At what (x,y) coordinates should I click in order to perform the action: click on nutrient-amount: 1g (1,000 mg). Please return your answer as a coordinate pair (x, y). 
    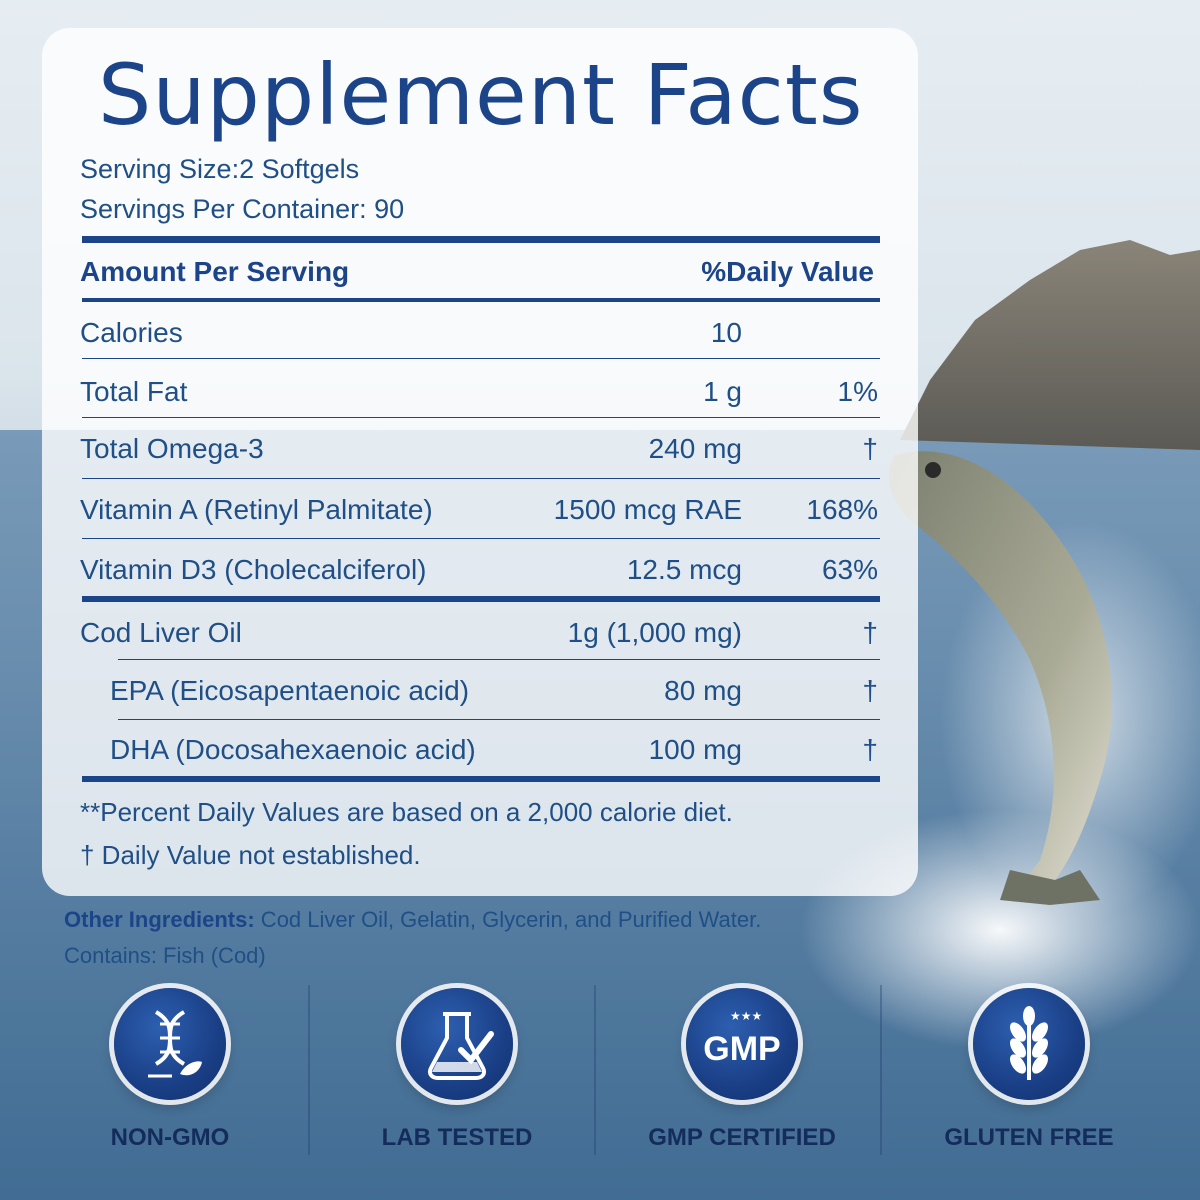
    Looking at the image, I should click on (654, 632).